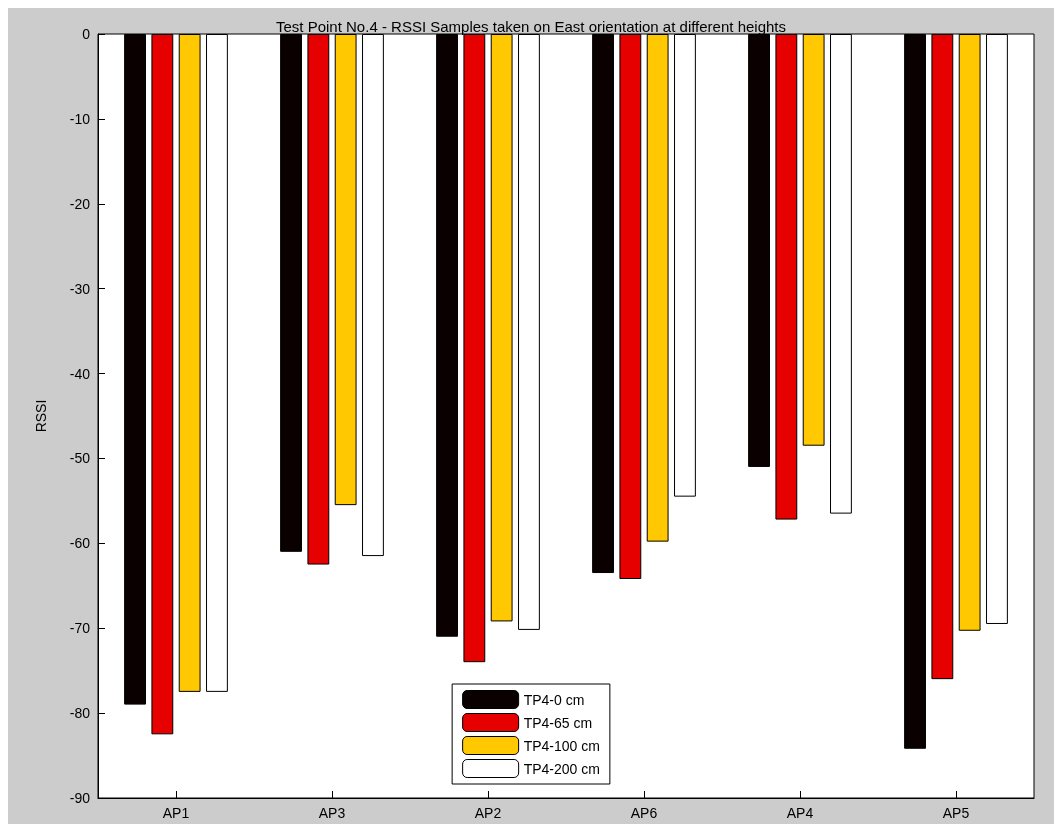 This screenshot has height=832, width=1062. Describe the element at coordinates (956, 813) in the screenshot. I see `x-tick-label: AP5` at that location.